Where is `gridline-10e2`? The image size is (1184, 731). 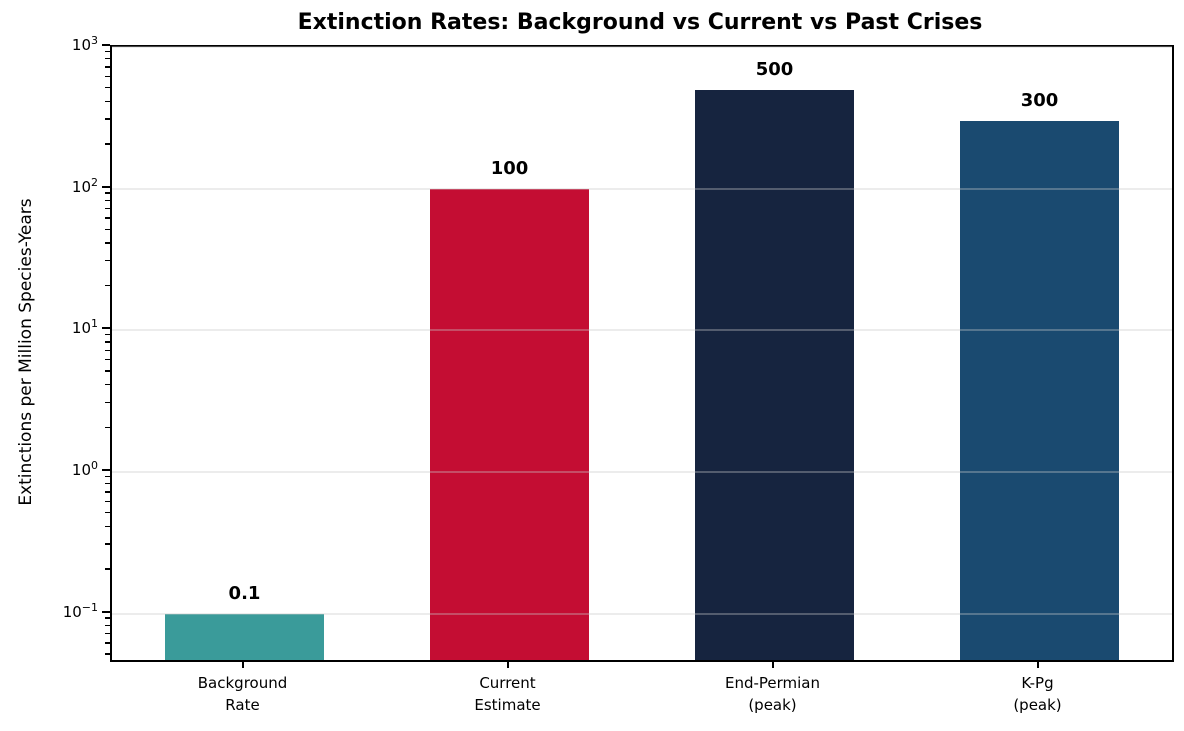
gridline-10e2 is located at coordinates (642, 188).